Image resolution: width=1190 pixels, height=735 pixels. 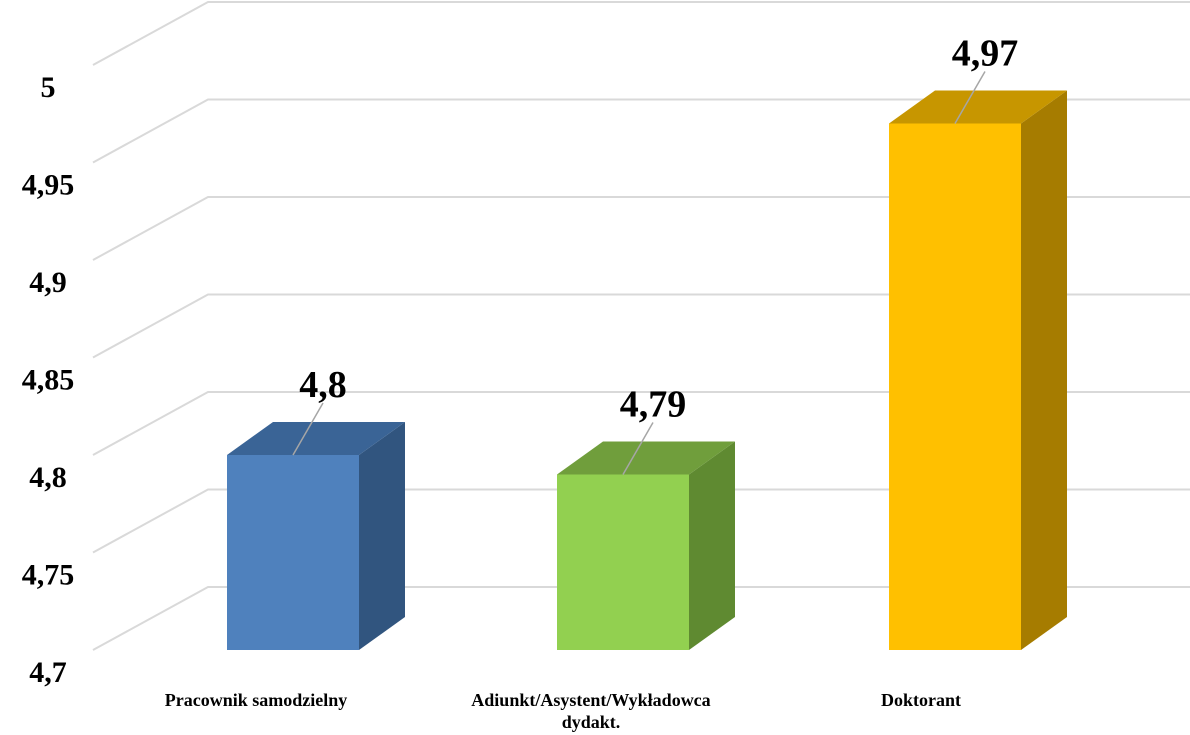 I want to click on y-tick-label: 4,95, so click(x=48, y=185).